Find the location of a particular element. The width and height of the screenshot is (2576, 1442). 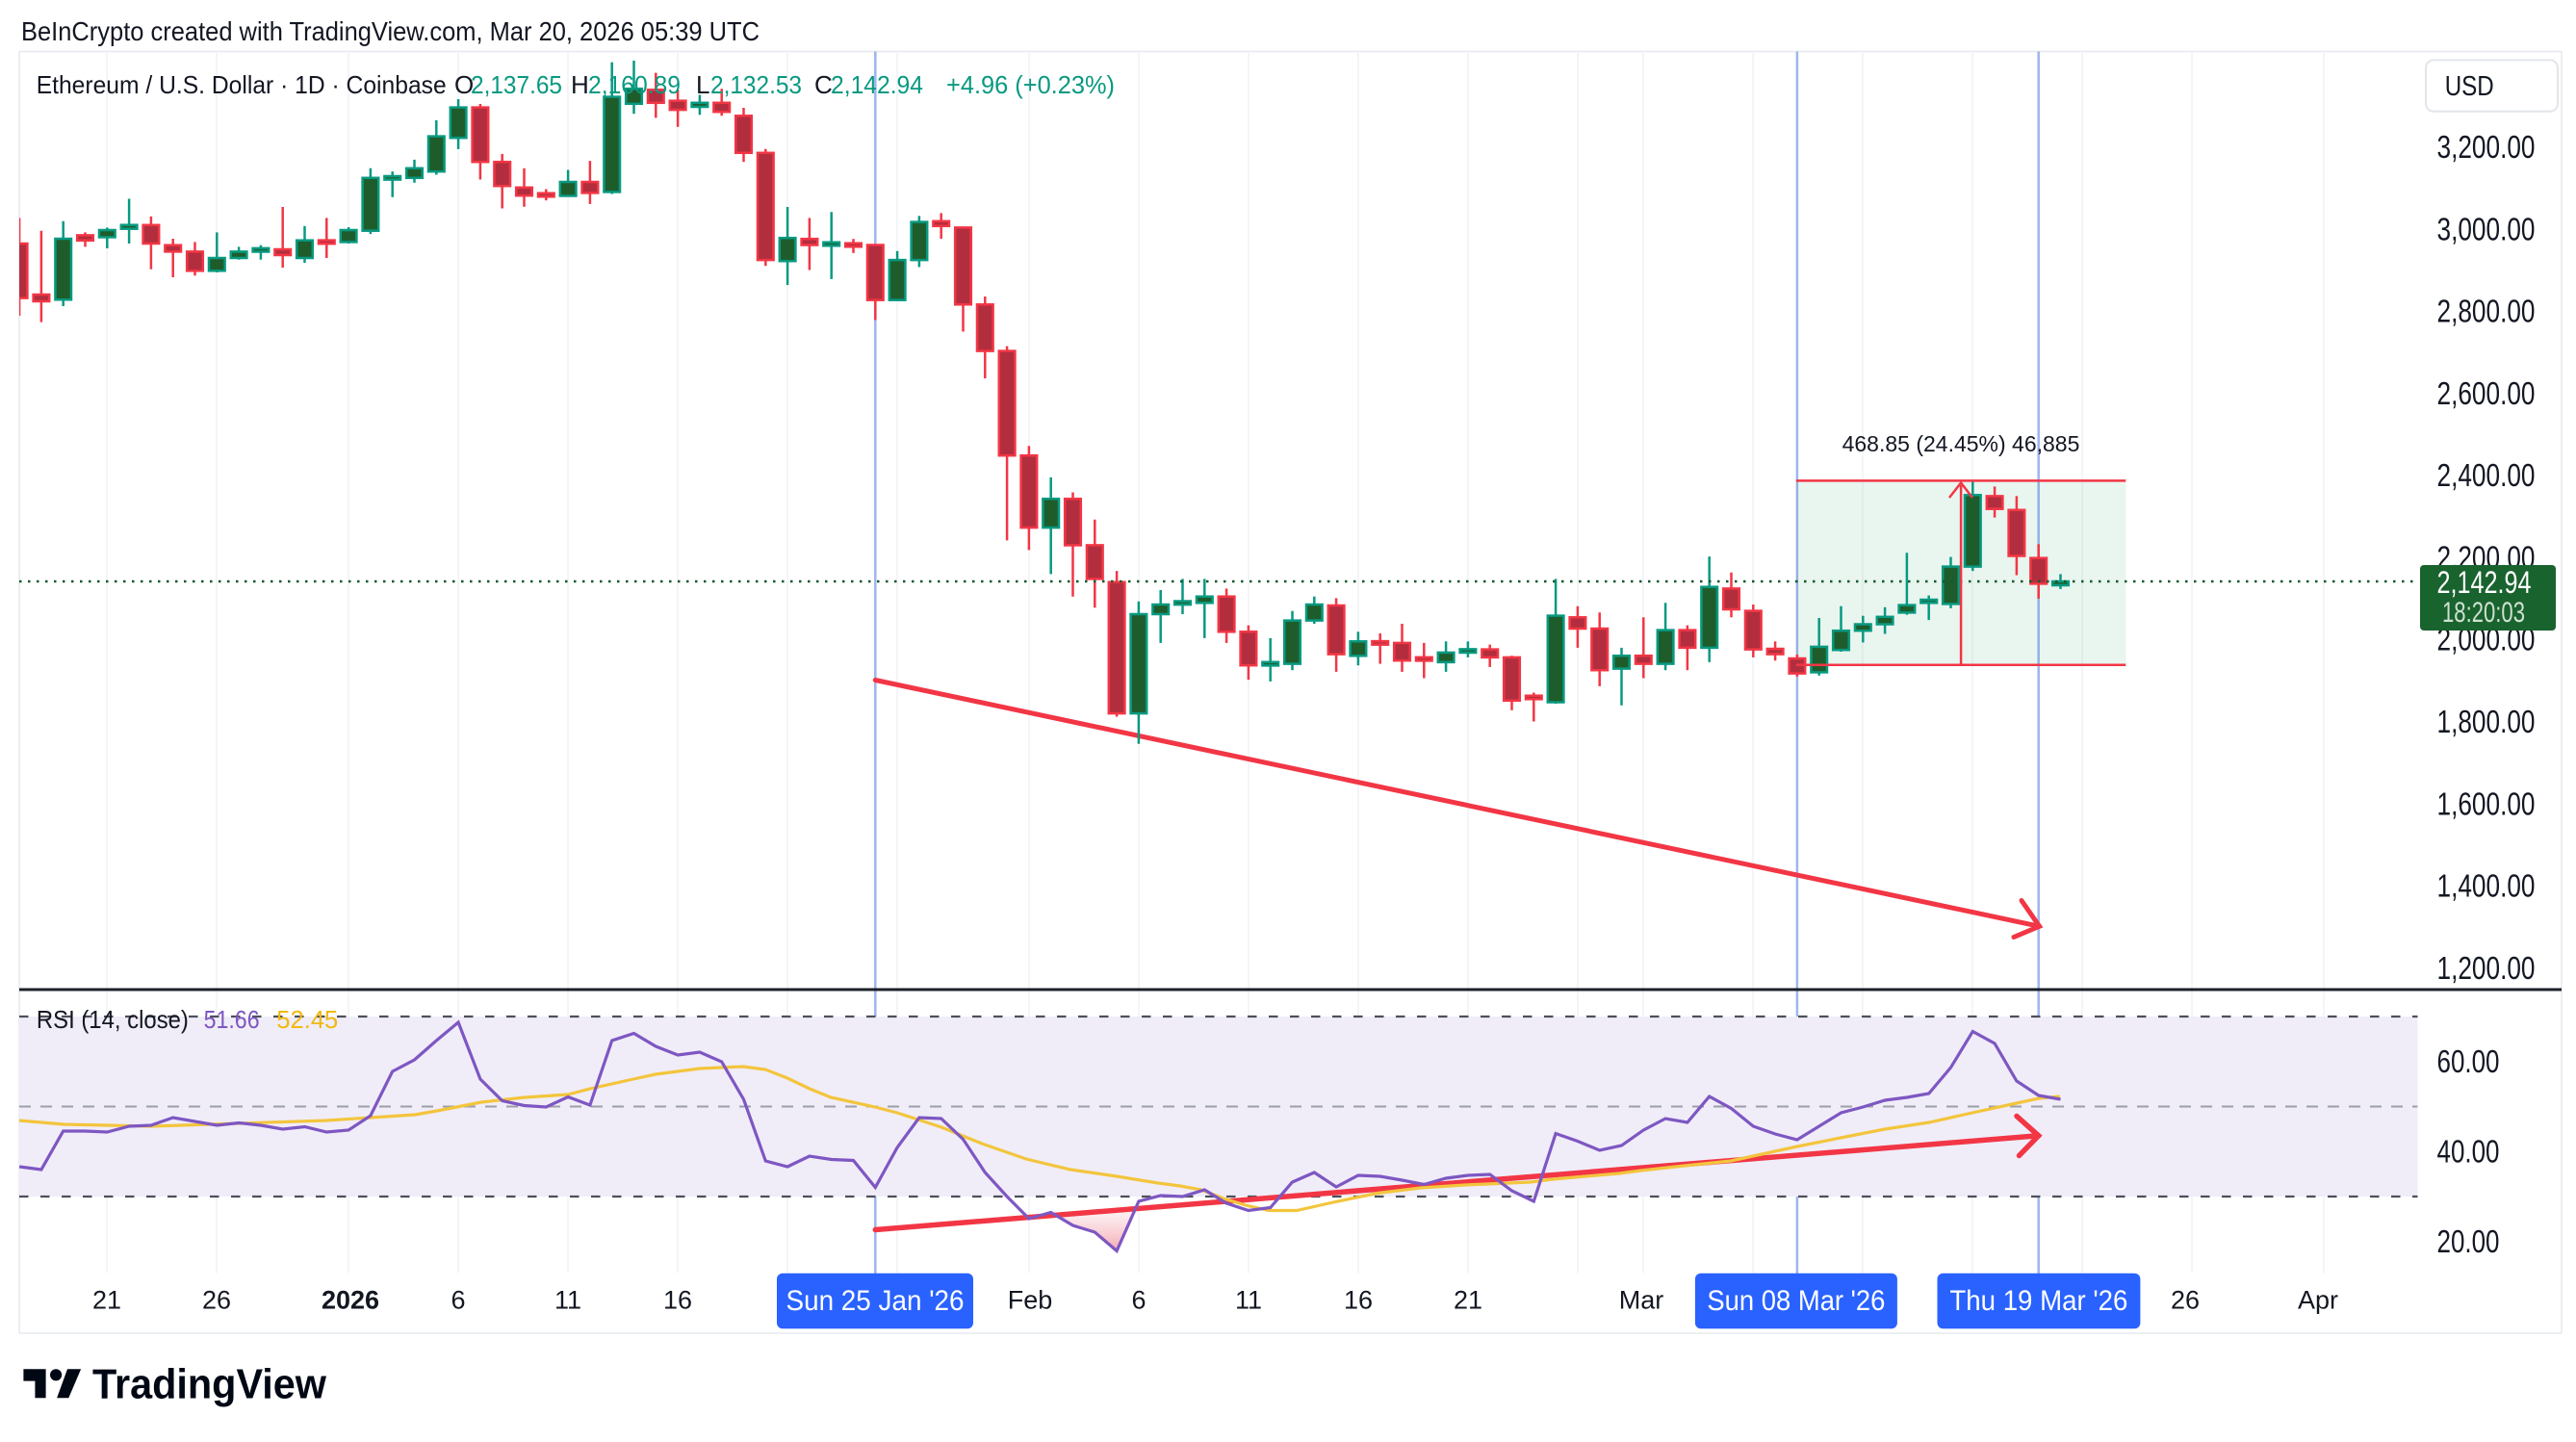

svg-text: 1,200.00 is located at coordinates (2487, 968).